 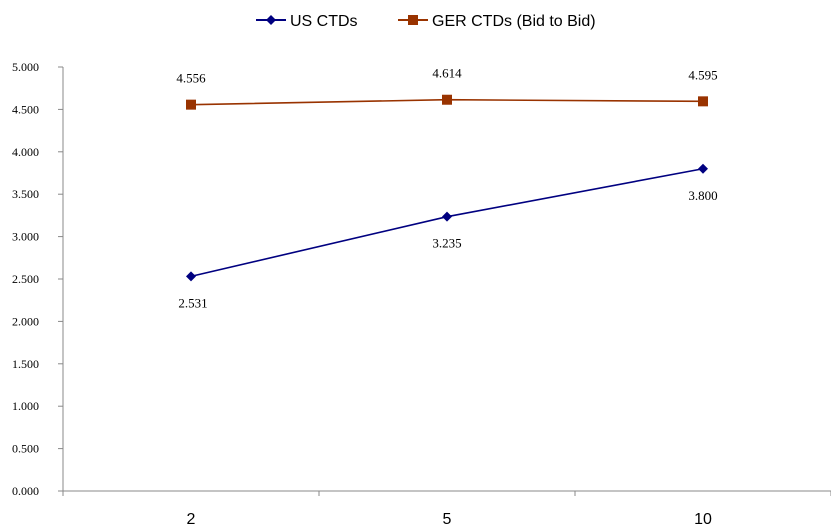 What do you see at coordinates (447, 73) in the screenshot?
I see `data-label: 4.614` at bounding box center [447, 73].